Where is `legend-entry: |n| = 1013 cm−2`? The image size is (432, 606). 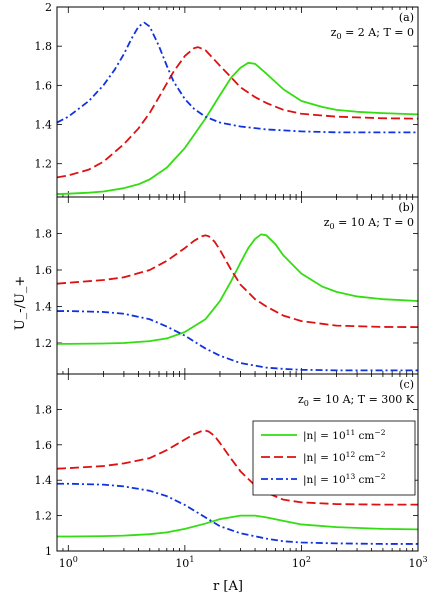
legend-entry: |n| = 1013 cm−2 is located at coordinates (344, 479).